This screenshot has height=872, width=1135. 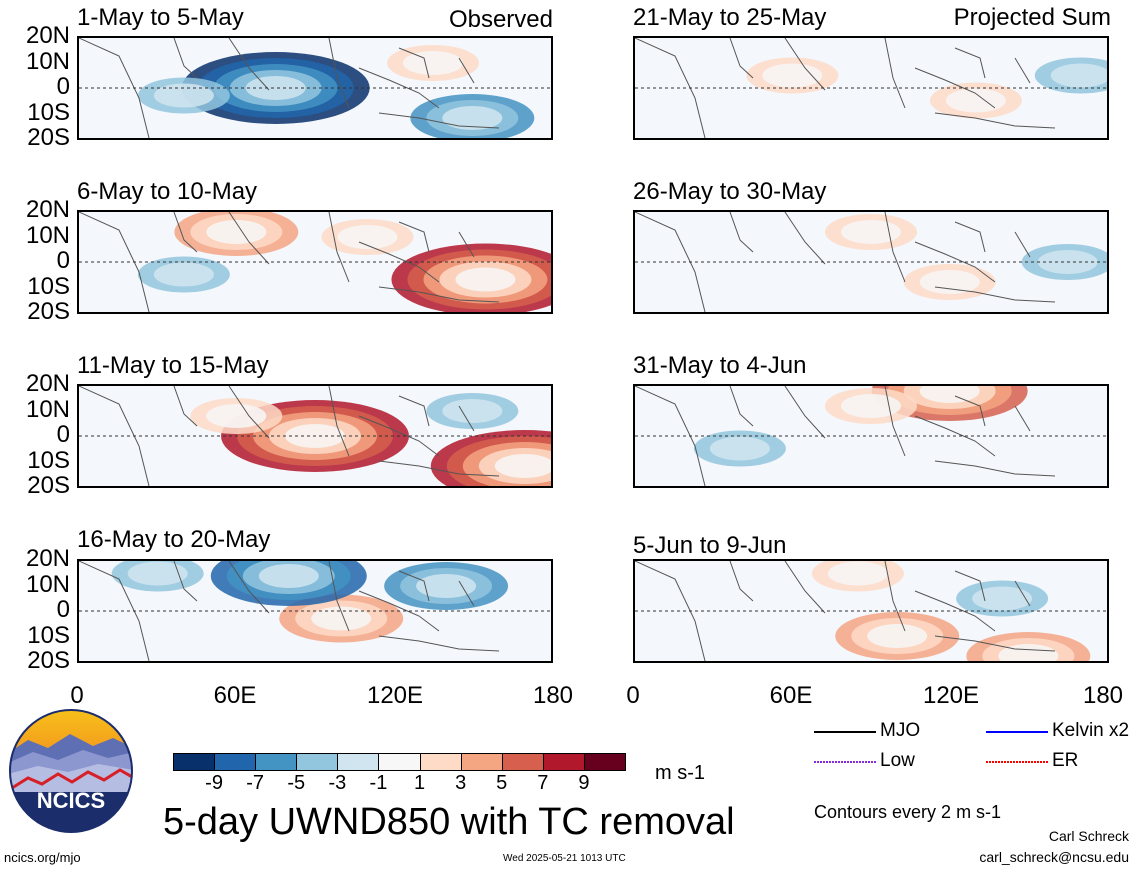 What do you see at coordinates (48, 311) in the screenshot?
I see `ytick-panel2-4: 20S` at bounding box center [48, 311].